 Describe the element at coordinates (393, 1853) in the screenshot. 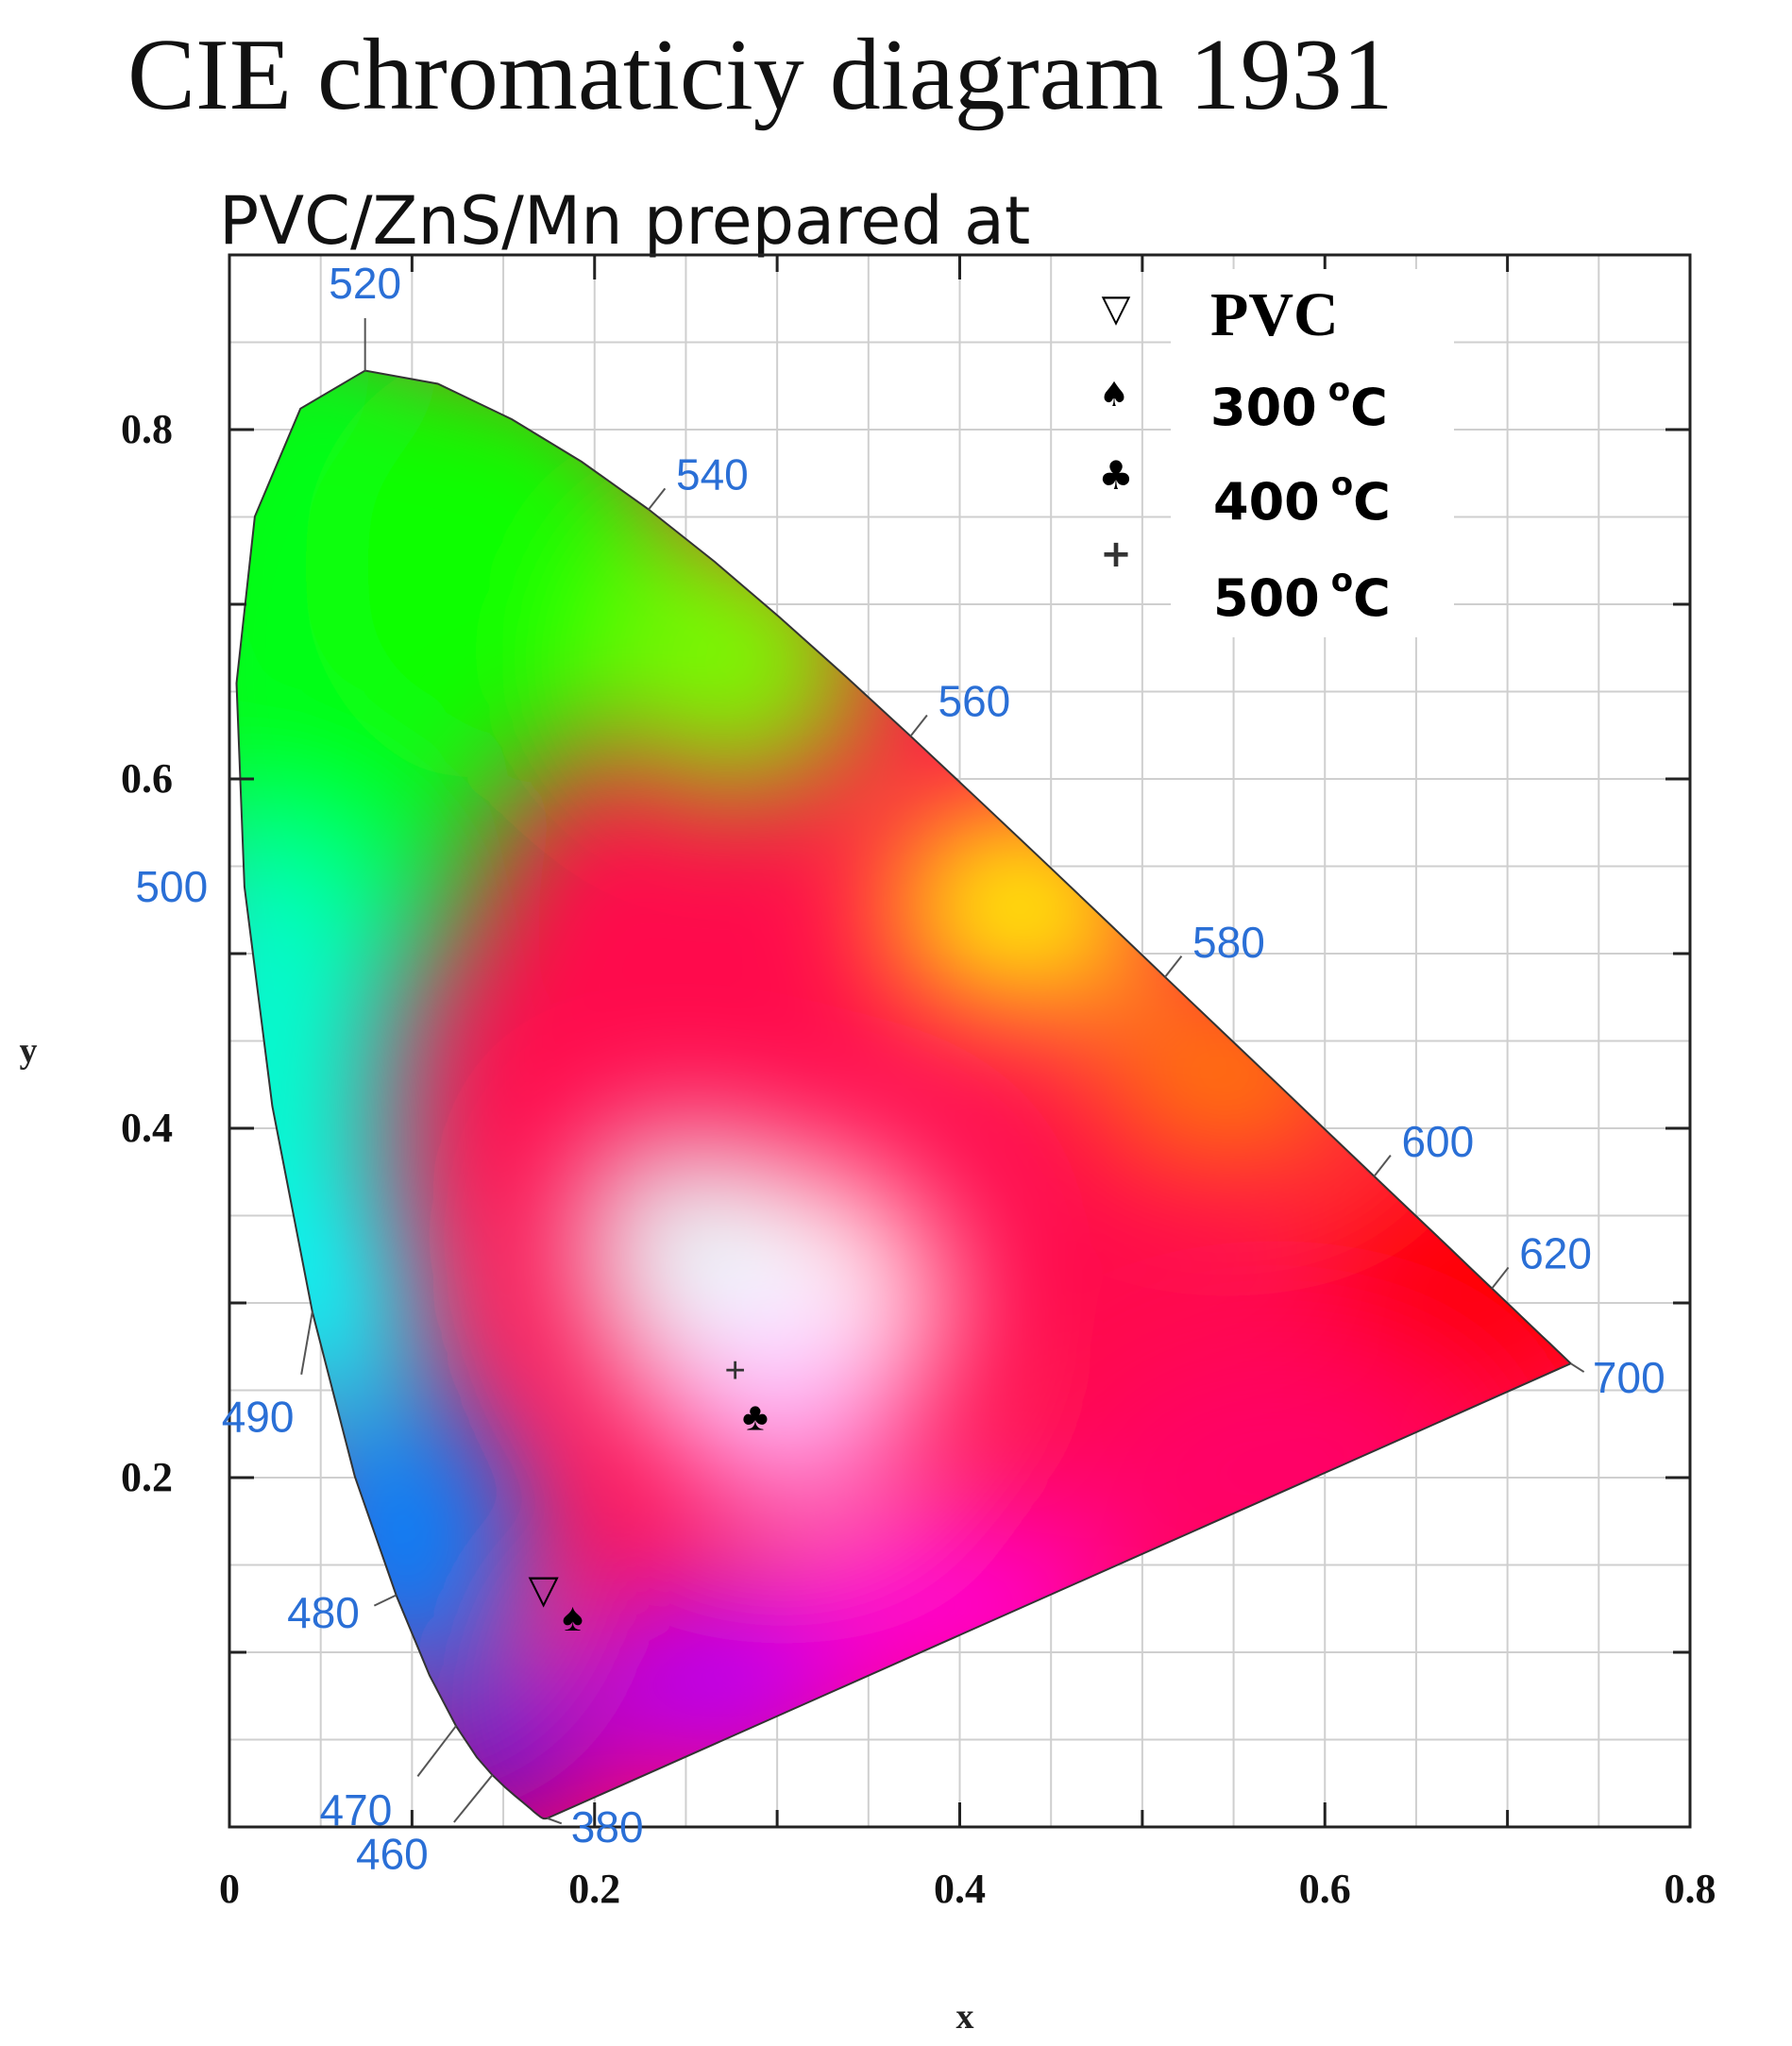

I see `wavelength-label-460: 460` at that location.